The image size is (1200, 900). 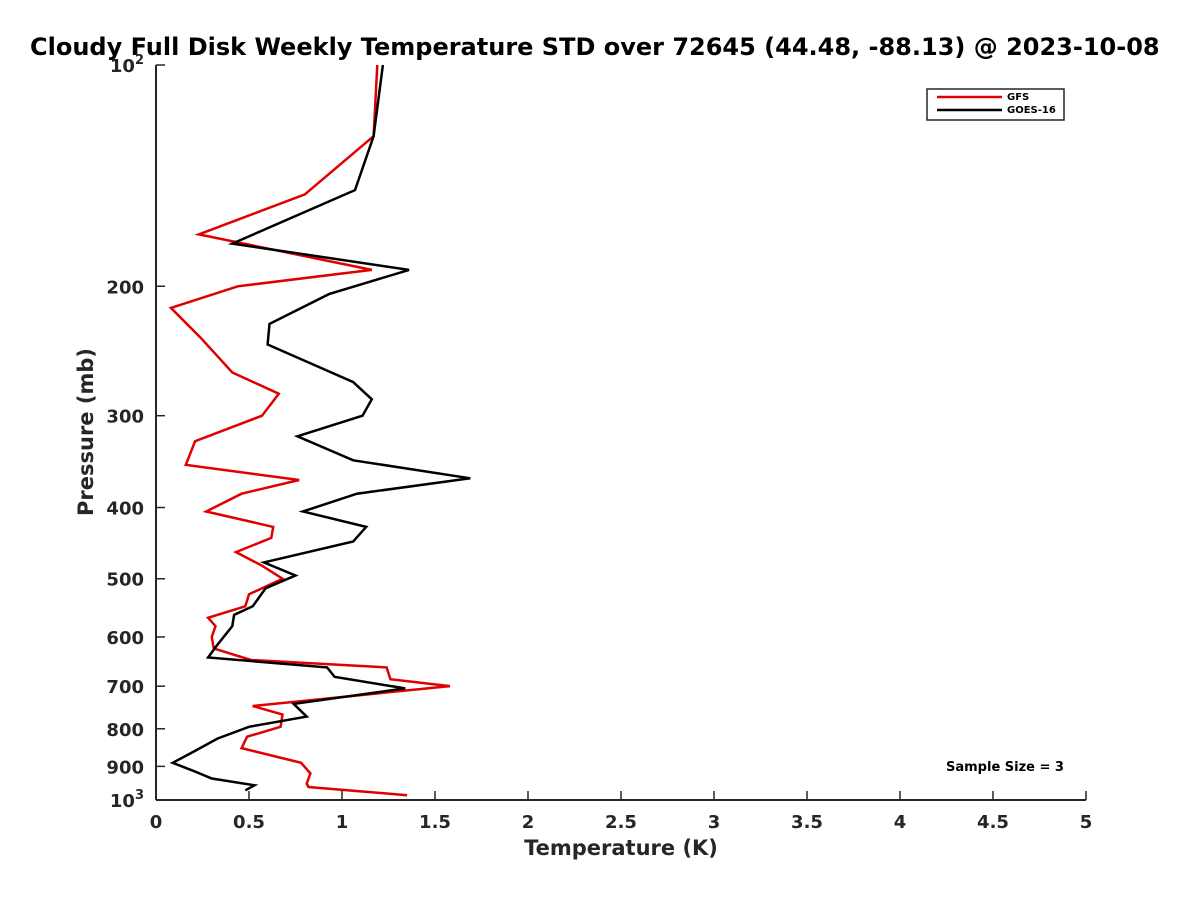 What do you see at coordinates (900, 822) in the screenshot?
I see `x-tick-label: 4` at bounding box center [900, 822].